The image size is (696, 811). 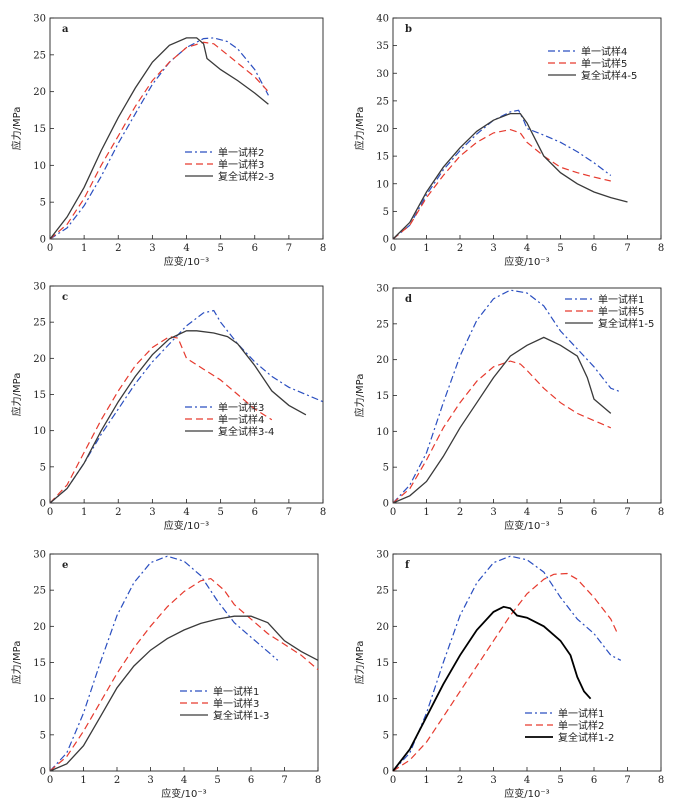 What do you see at coordinates (241, 419) in the screenshot?
I see `legend-entry: 单一试样4` at bounding box center [241, 419].